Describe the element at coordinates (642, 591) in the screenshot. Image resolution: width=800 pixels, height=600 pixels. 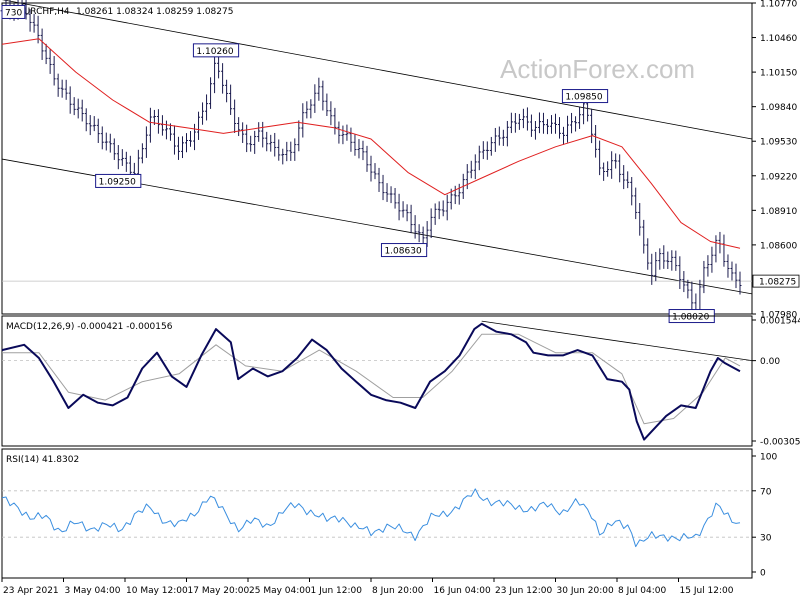
I see `time-axis-label: 8 Jul 04:00` at that location.